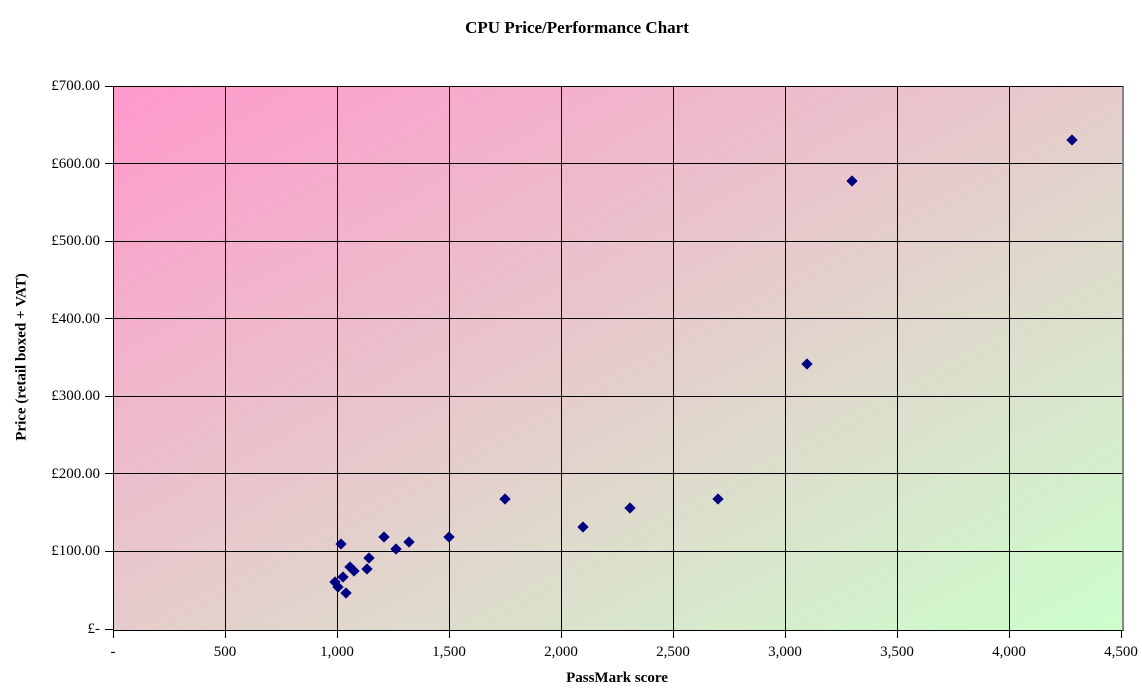 The image size is (1142, 700). Describe the element at coordinates (21, 357) in the screenshot. I see `y-axis-title: Price (retail boxed + VAT)` at that location.